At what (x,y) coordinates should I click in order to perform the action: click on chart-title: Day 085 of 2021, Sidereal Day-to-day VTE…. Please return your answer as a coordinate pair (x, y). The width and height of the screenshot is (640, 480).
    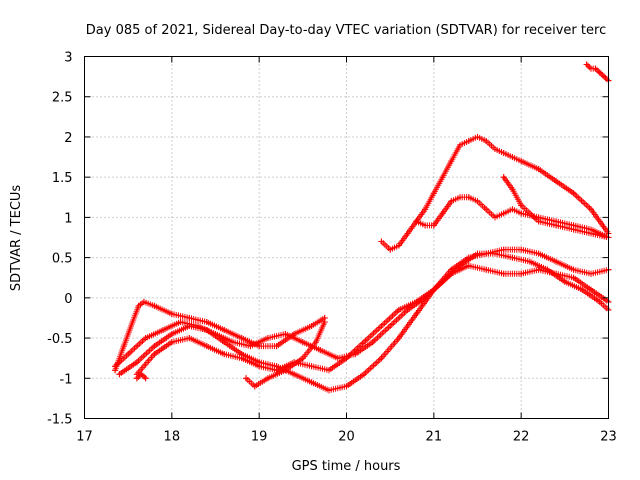
    Looking at the image, I should click on (346, 30).